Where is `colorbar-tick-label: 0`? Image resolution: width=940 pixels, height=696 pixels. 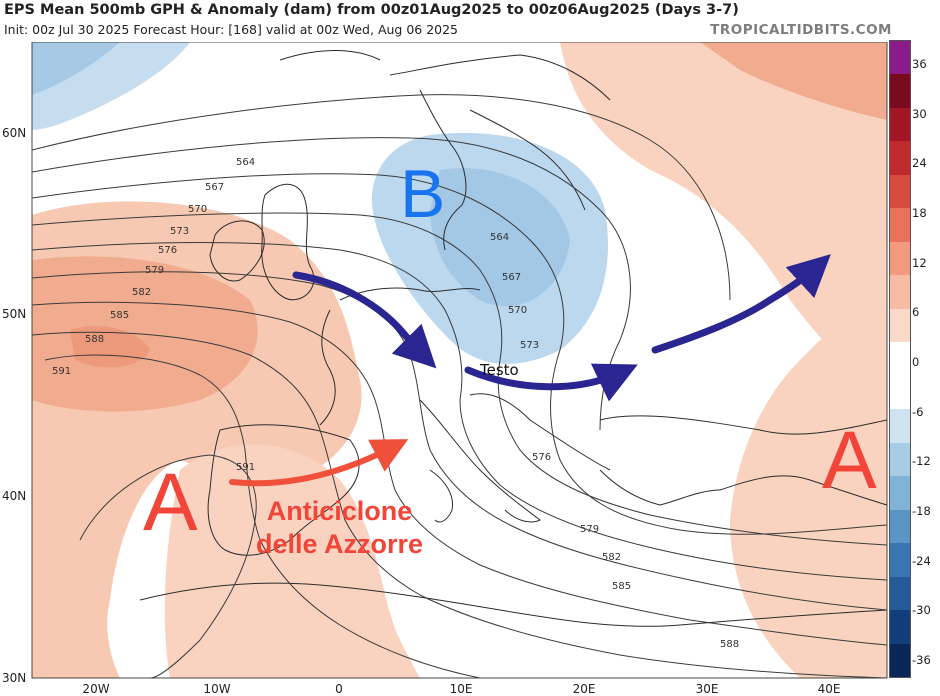
colorbar-tick-label: 0 is located at coordinates (916, 362).